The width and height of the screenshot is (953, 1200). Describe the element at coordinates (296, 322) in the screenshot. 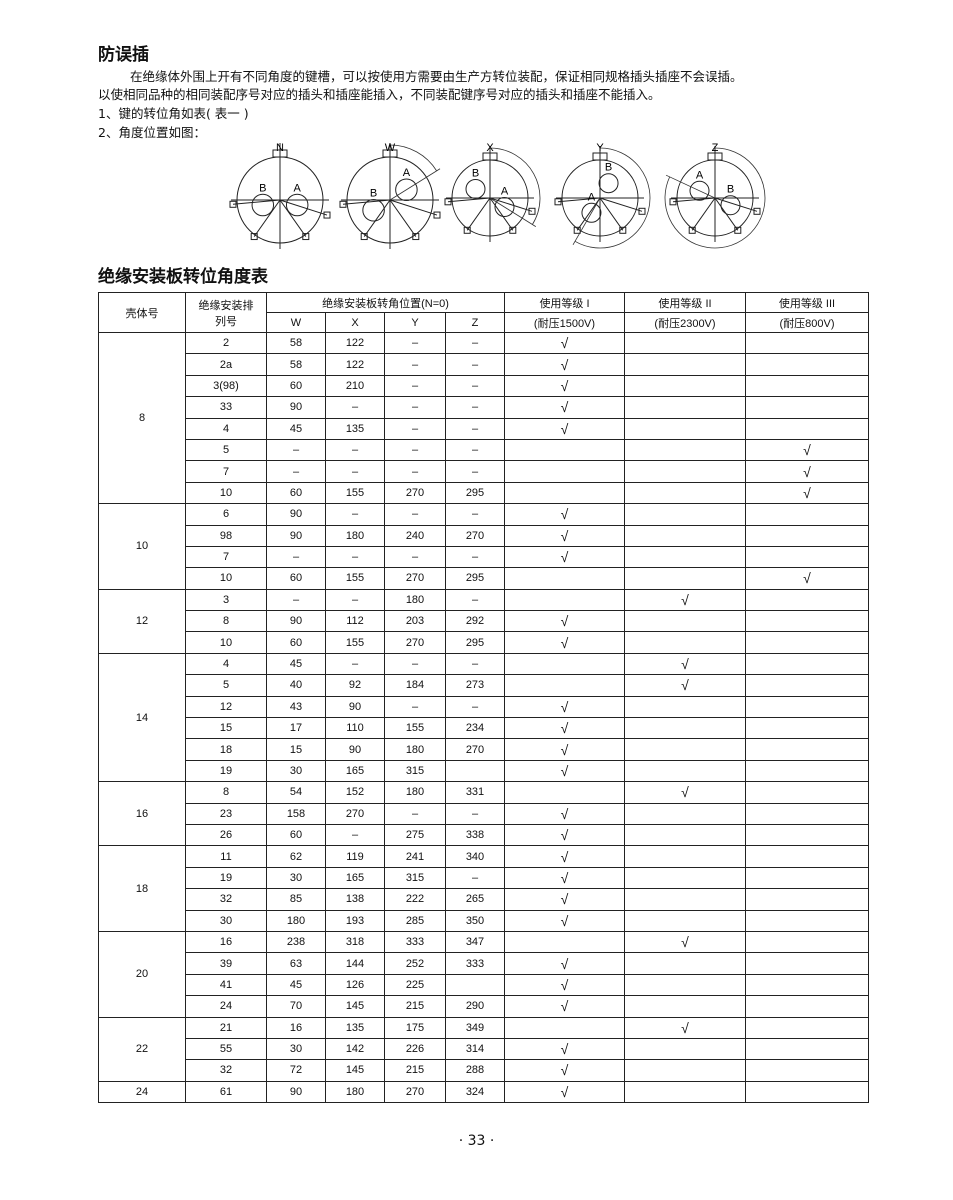

I see `header-w: W` at that location.